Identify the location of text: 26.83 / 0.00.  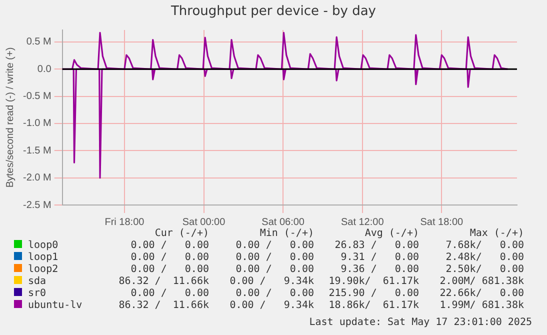
(376, 246).